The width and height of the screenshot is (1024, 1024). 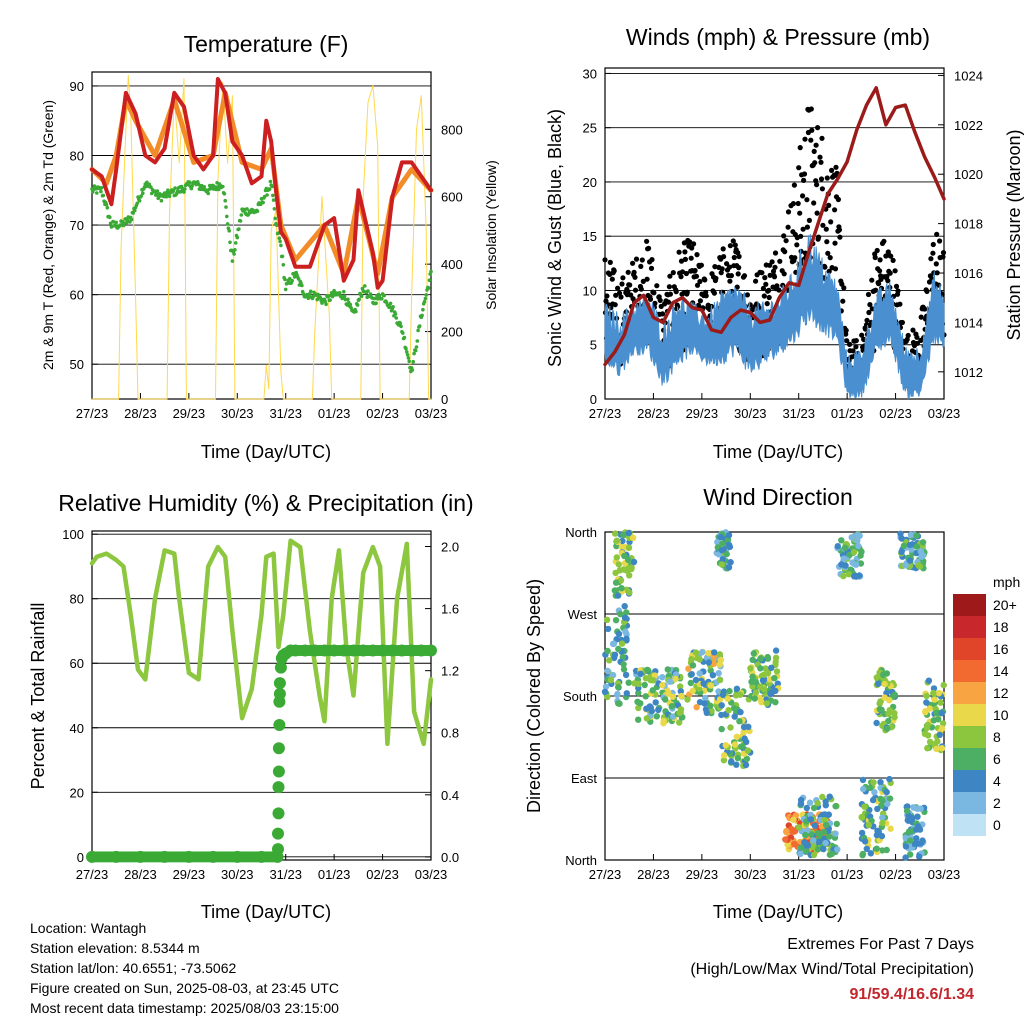 What do you see at coordinates (968, 75) in the screenshot?
I see `y2-tick-label: 1024` at bounding box center [968, 75].